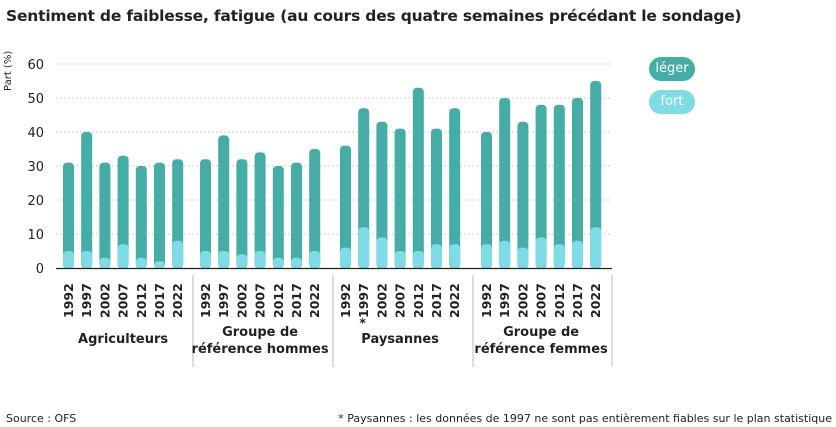 This screenshot has height=427, width=836. What do you see at coordinates (541, 349) in the screenshot?
I see `group-label: référence femmes` at bounding box center [541, 349].